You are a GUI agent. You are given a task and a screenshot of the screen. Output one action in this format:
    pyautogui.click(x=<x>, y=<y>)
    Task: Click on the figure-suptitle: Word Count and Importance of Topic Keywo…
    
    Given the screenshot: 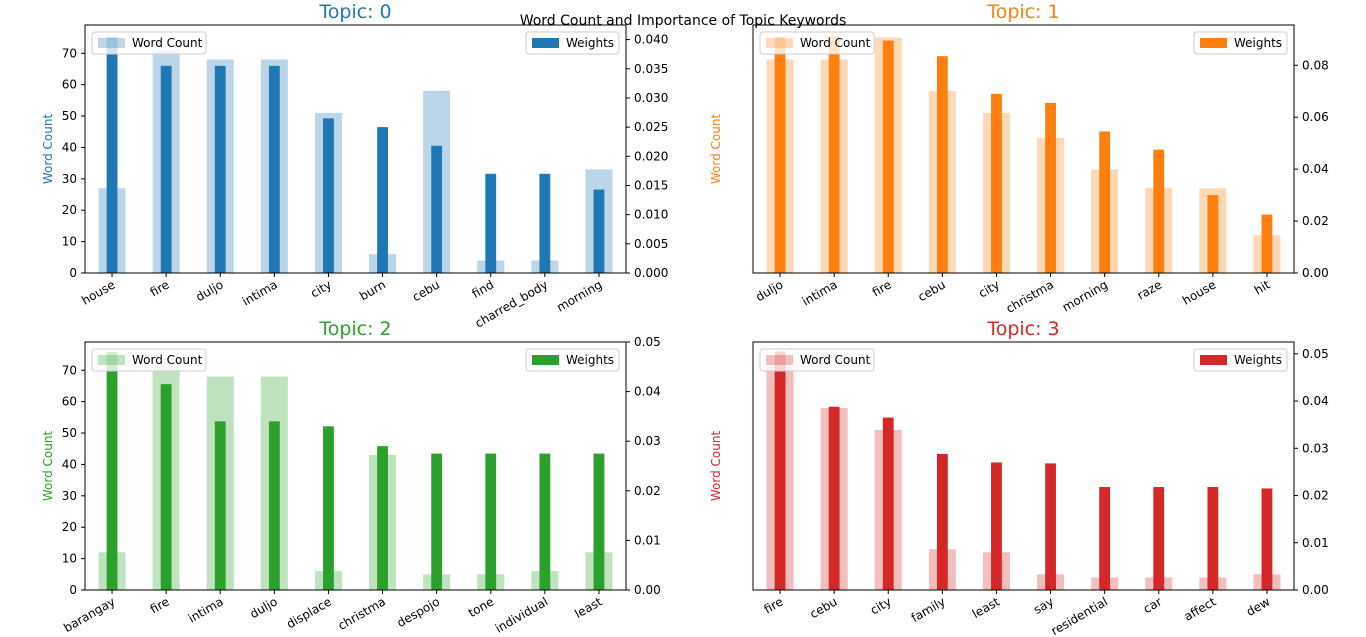 What is the action you would take?
    pyautogui.click(x=683, y=21)
    